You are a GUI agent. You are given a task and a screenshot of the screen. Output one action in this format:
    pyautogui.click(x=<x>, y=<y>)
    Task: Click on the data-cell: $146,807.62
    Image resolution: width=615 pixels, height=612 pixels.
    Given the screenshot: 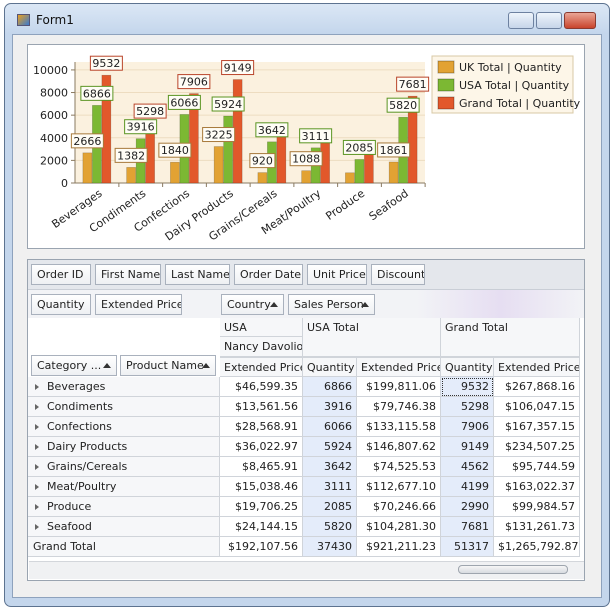 What is the action you would take?
    pyautogui.click(x=399, y=447)
    